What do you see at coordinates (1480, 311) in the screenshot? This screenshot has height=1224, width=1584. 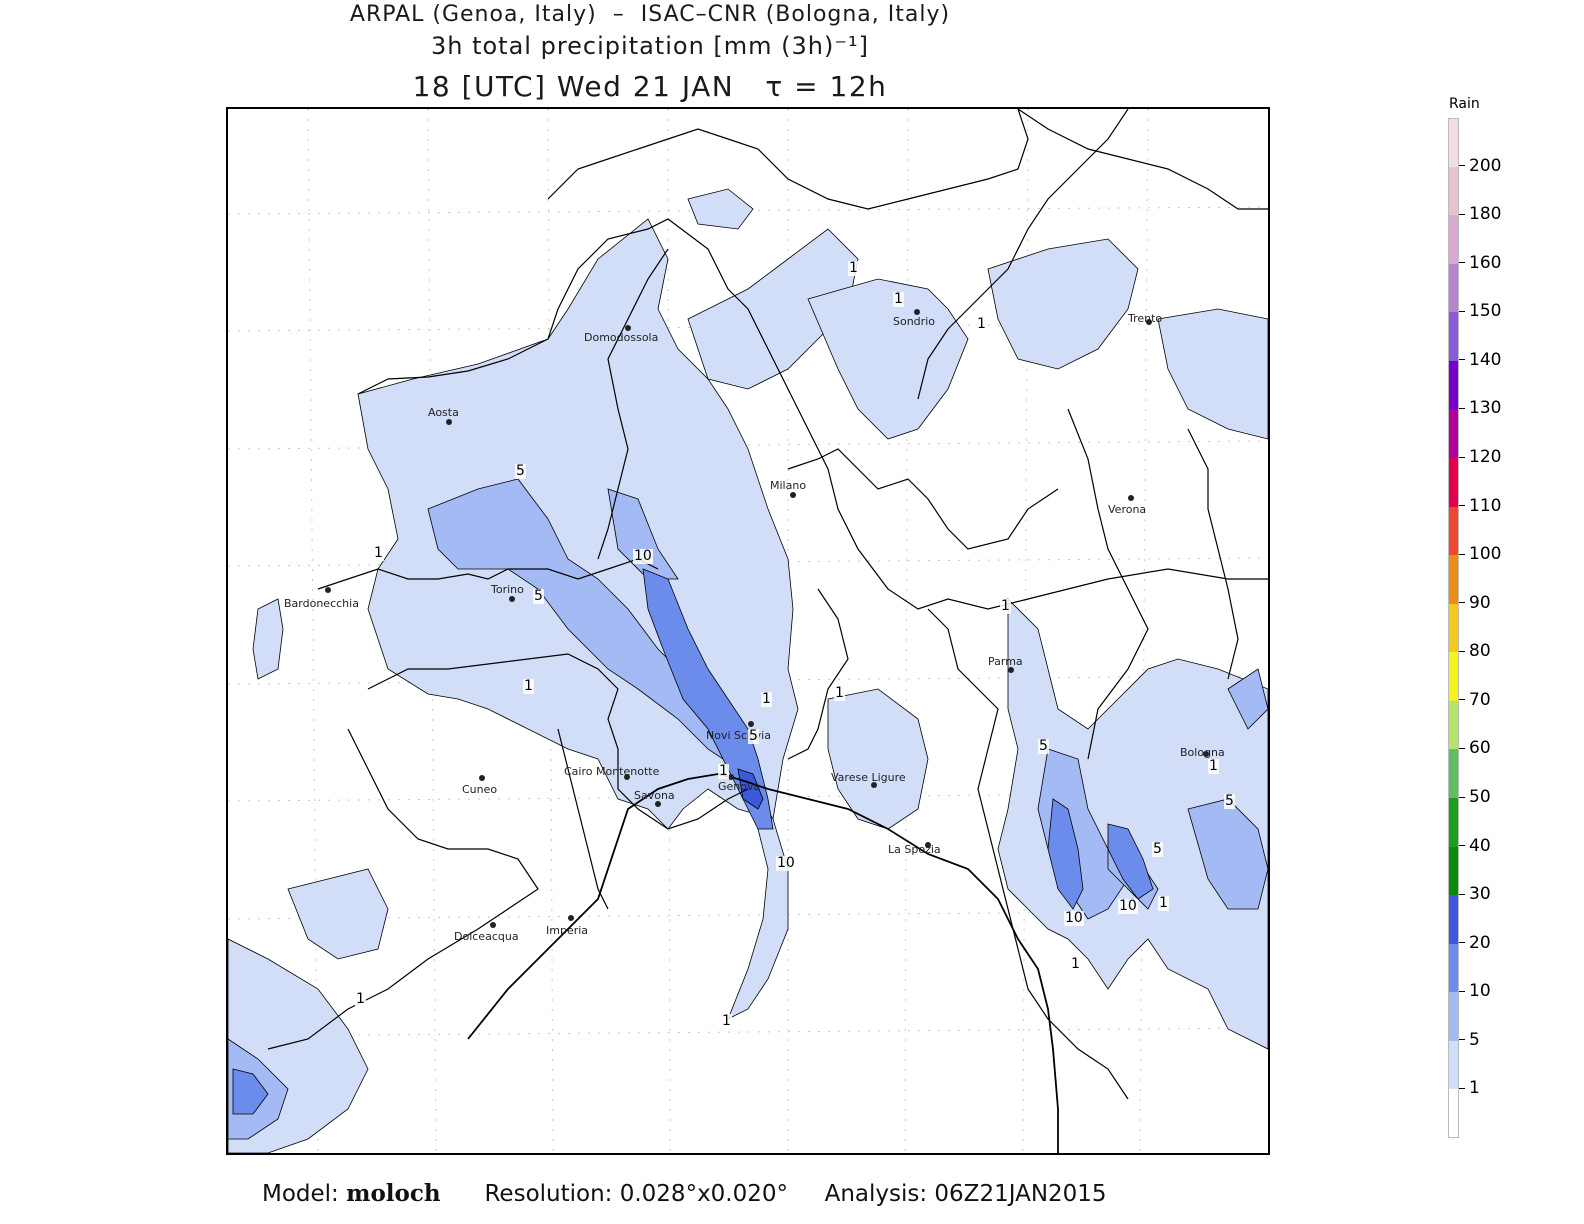 I see `legend-label: 150` at bounding box center [1480, 311].